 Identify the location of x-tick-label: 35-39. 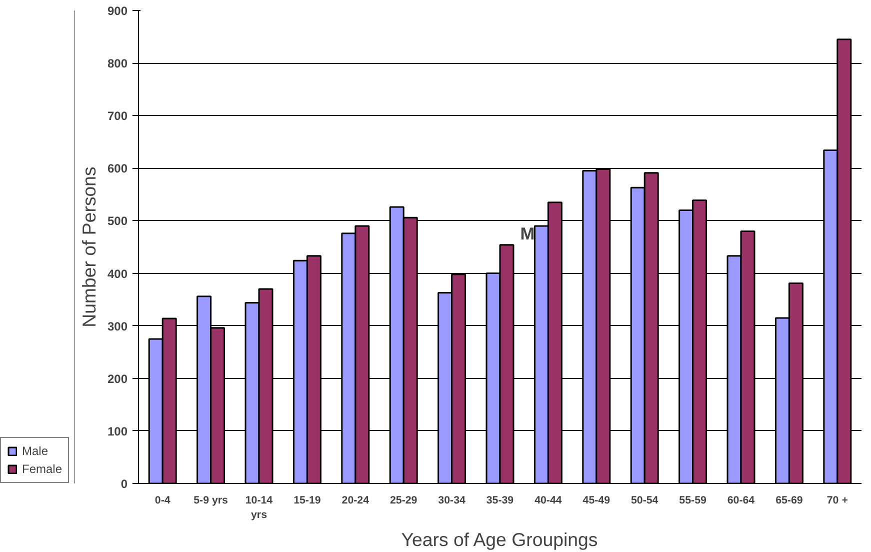
(500, 500).